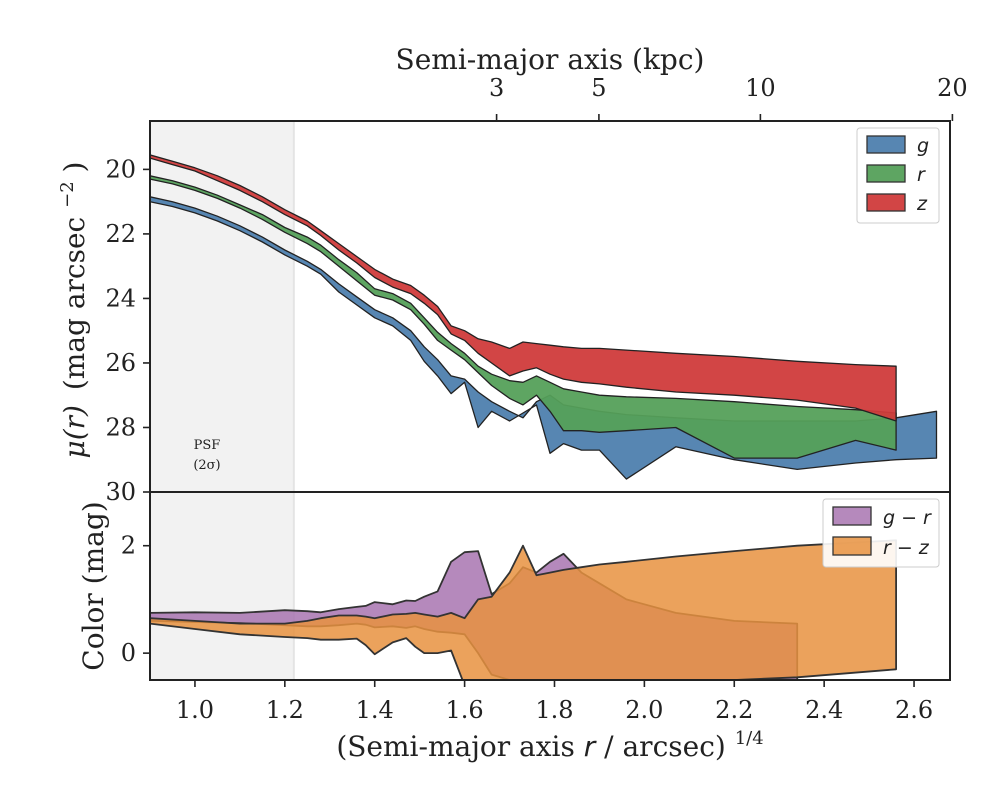 The height and width of the screenshot is (800, 1000). I want to click on y-label-exponent: −2, so click(67, 194).